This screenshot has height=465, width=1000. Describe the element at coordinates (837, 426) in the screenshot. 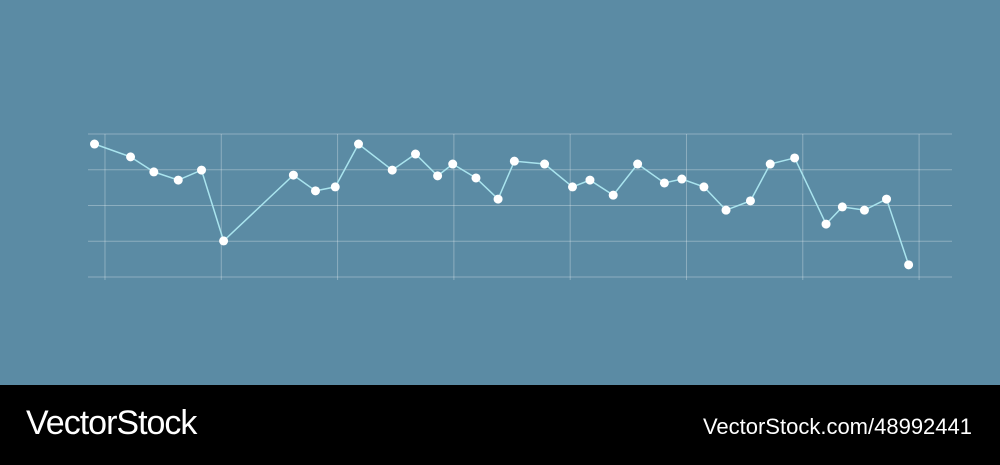

I see `image-id: VectorStock.com/48992441` at that location.